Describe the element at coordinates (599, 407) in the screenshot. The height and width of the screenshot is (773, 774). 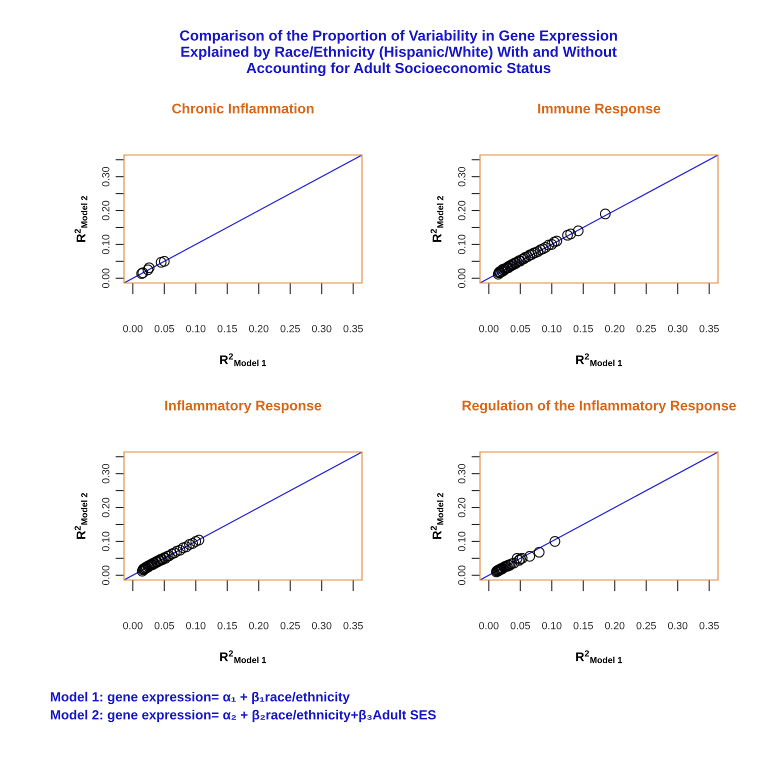
I see `chart-title: Regulation of the Inflammatory Response` at that location.